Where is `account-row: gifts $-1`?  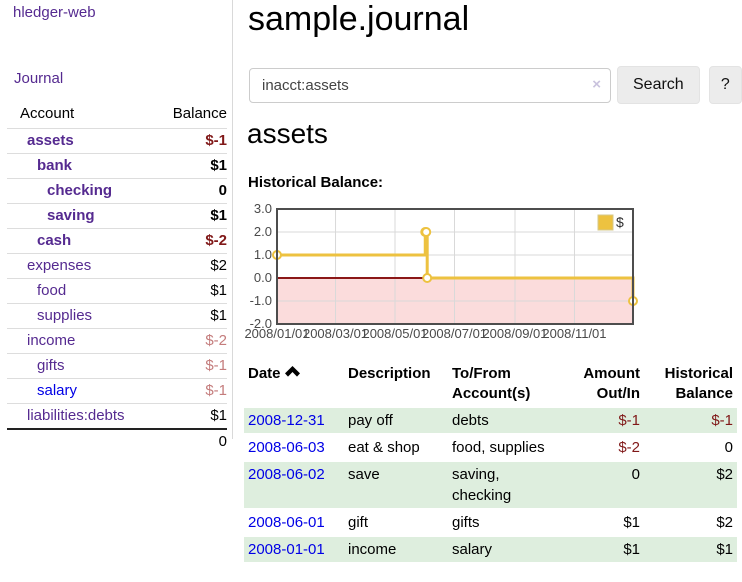 account-row: gifts $-1 is located at coordinates (117, 366).